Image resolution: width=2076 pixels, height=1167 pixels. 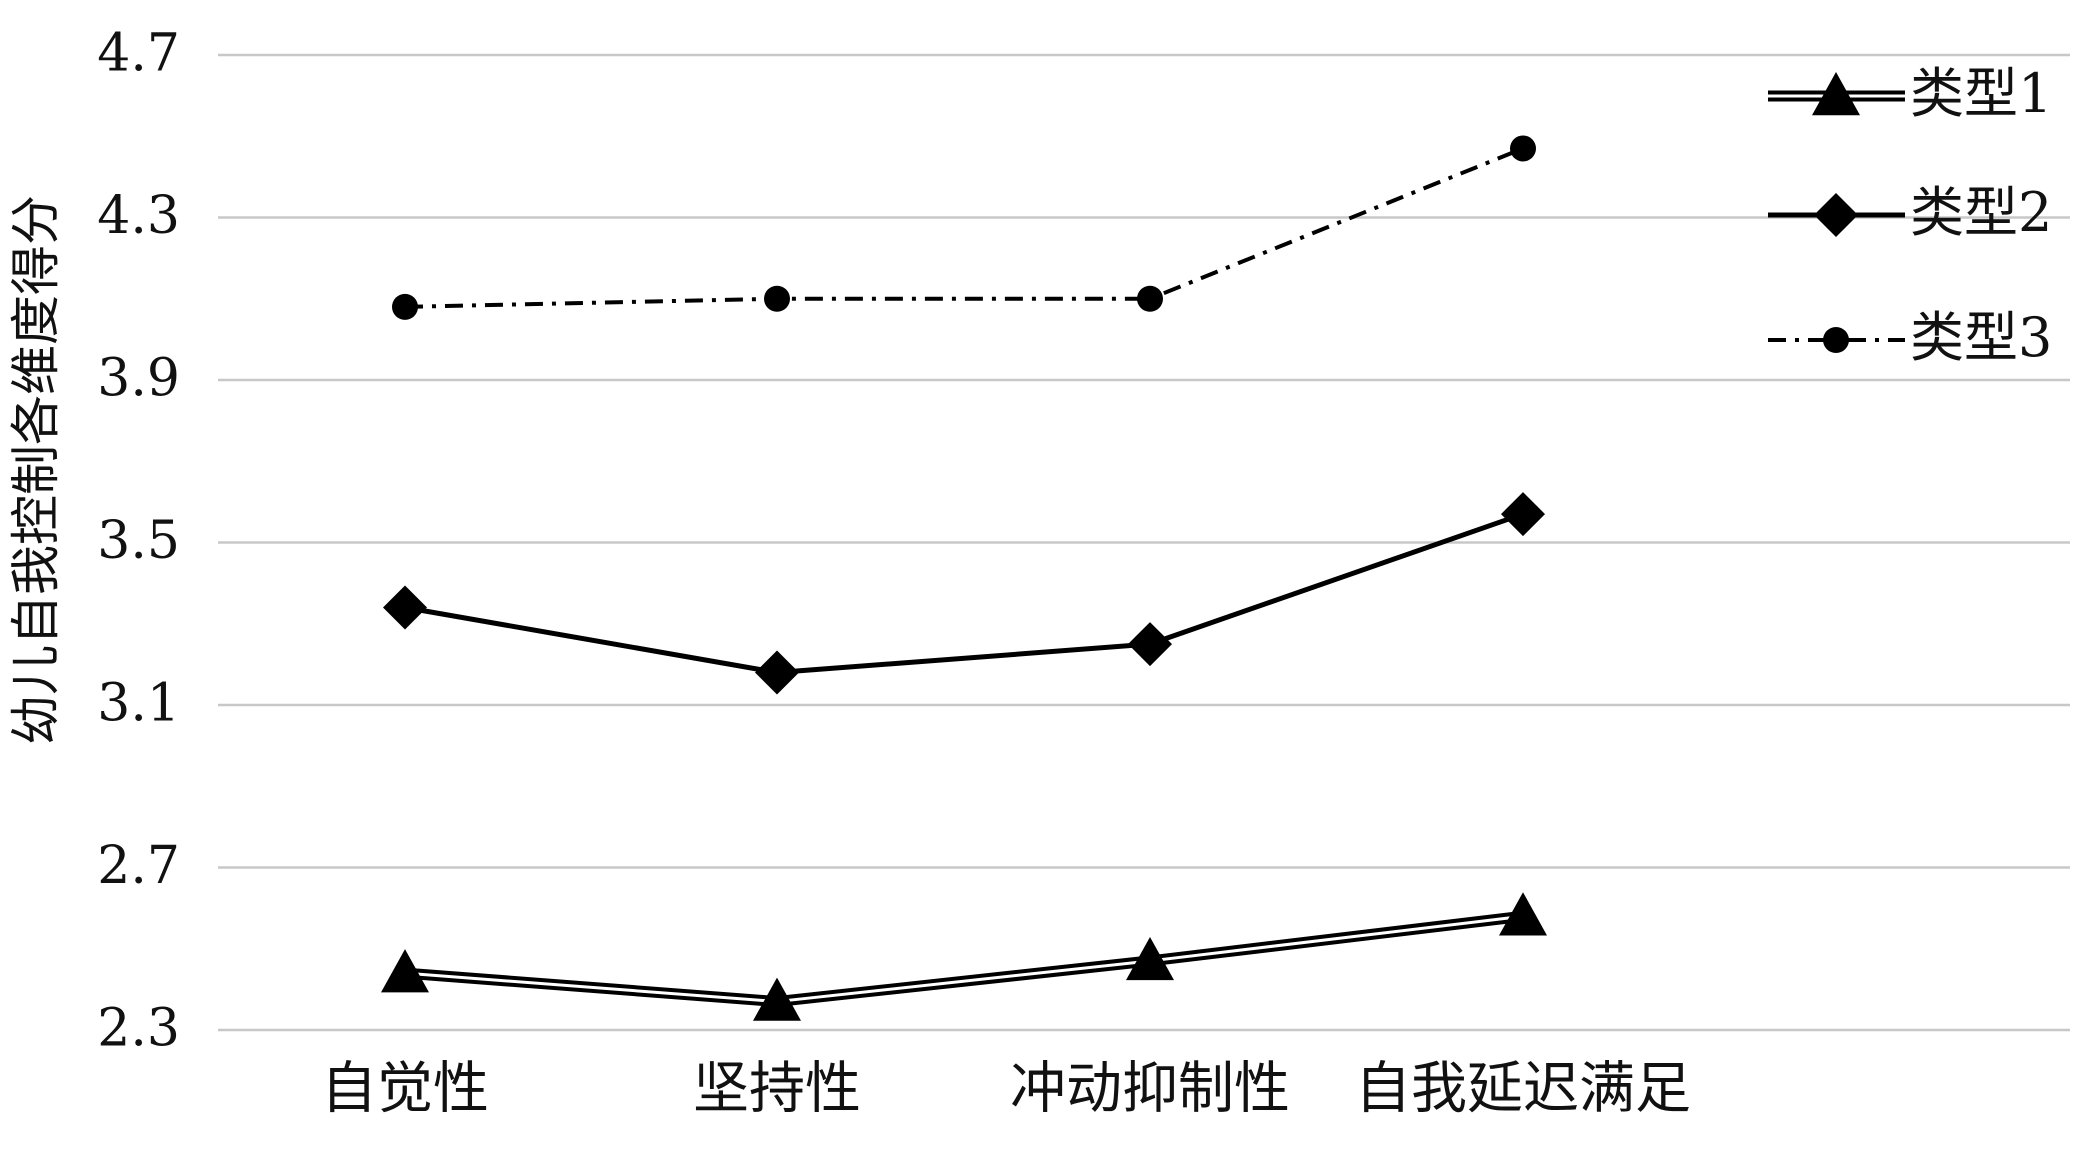 I want to click on legend-item: 类型3, so click(x=1910, y=337).